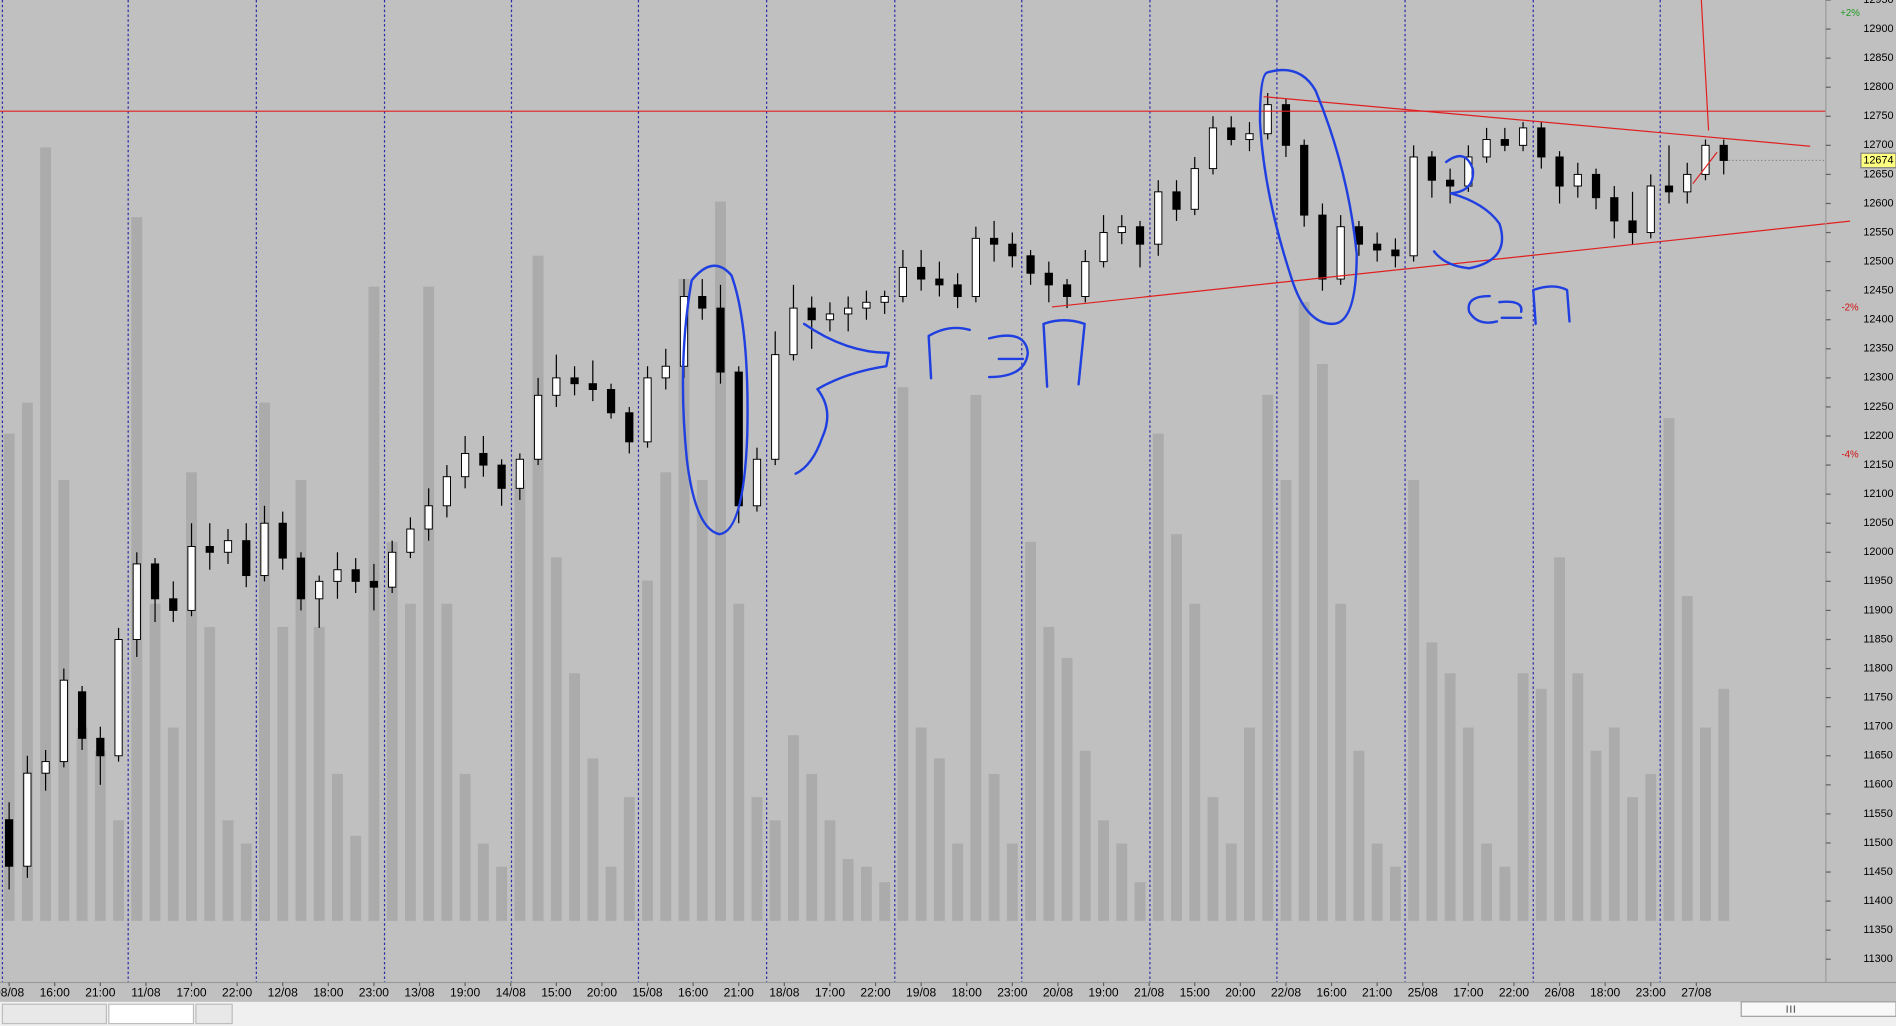 The width and height of the screenshot is (1896, 1026). Describe the element at coordinates (1791, 1009) in the screenshot. I see `scroll-grip` at that location.